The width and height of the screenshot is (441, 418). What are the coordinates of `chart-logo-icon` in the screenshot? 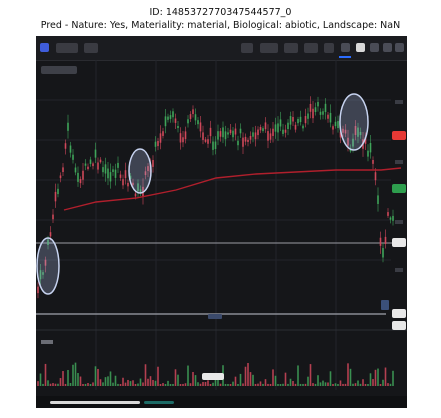 It's located at (44, 47).